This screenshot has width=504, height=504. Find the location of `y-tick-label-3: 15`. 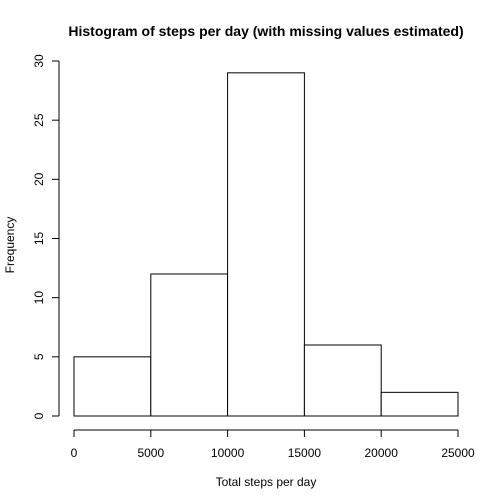

y-tick-label-3: 15 is located at coordinates (39, 239).